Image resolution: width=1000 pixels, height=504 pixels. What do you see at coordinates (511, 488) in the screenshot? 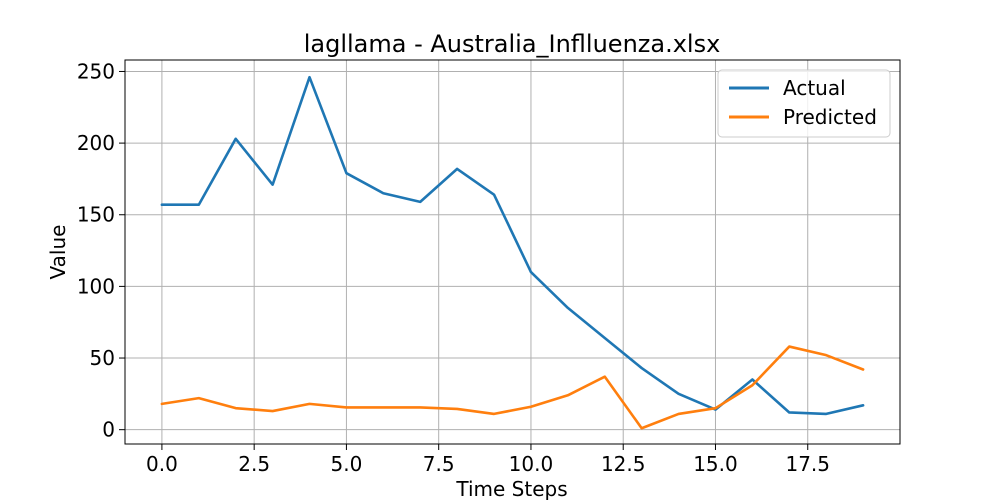
I see `x-axis-label: Time Steps` at bounding box center [511, 488].